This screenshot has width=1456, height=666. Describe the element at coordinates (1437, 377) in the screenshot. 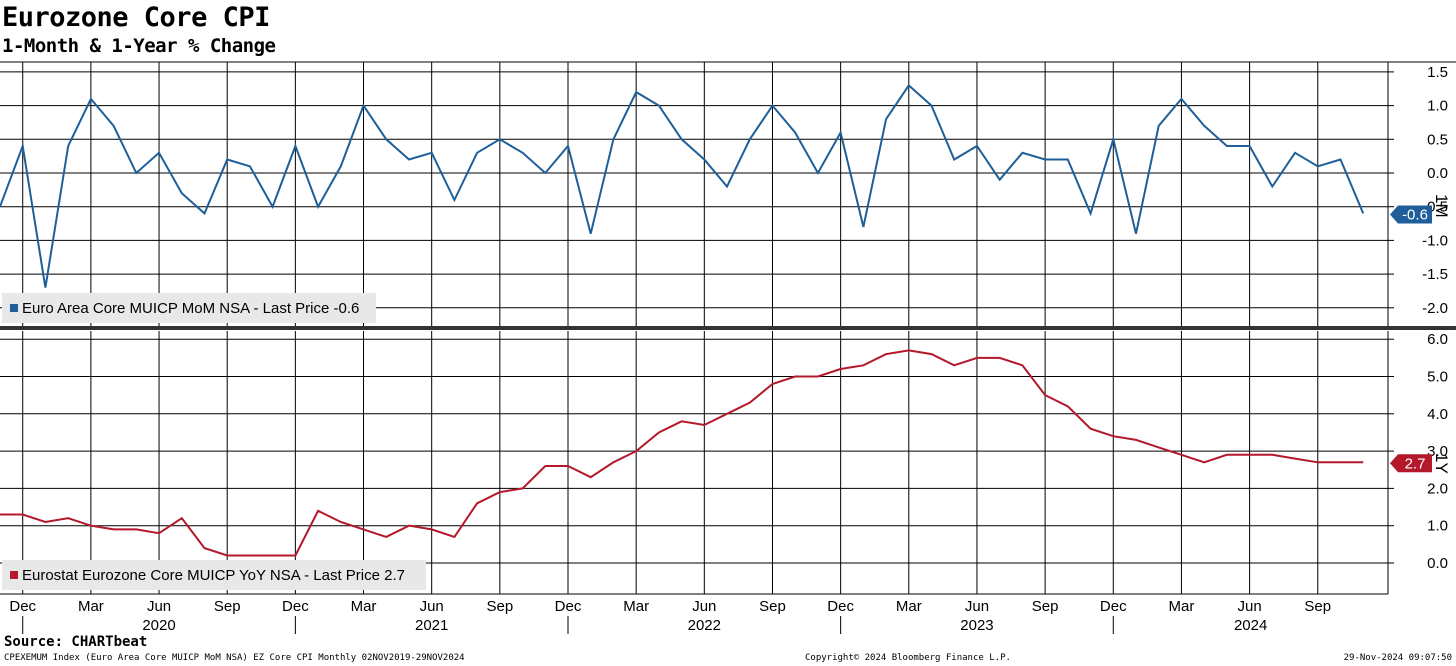

I see `y-tick-label: 5.0` at that location.